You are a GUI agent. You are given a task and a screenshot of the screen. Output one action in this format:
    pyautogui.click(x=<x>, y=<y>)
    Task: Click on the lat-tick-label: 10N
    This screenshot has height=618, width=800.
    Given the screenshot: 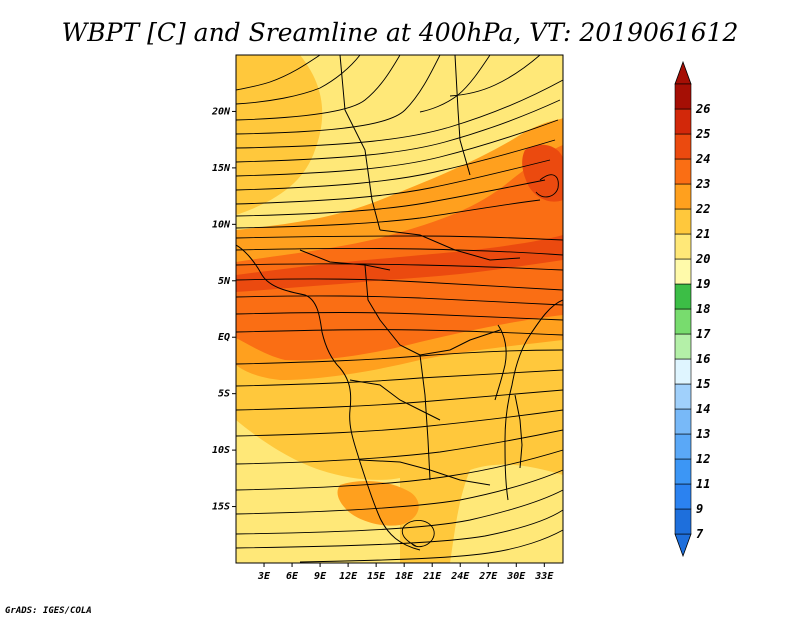 What is the action you would take?
    pyautogui.click(x=221, y=224)
    